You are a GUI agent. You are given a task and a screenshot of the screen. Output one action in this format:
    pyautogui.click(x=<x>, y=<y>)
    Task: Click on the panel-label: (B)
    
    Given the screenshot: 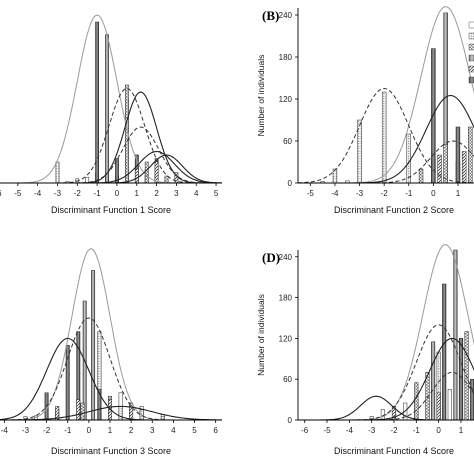 What is the action you would take?
    pyautogui.click(x=270, y=15)
    